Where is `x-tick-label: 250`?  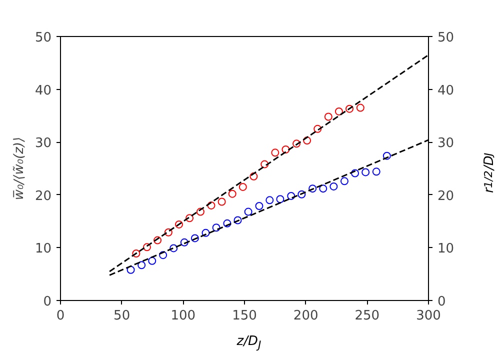 x-tick-label: 250 is located at coordinates (367, 316).